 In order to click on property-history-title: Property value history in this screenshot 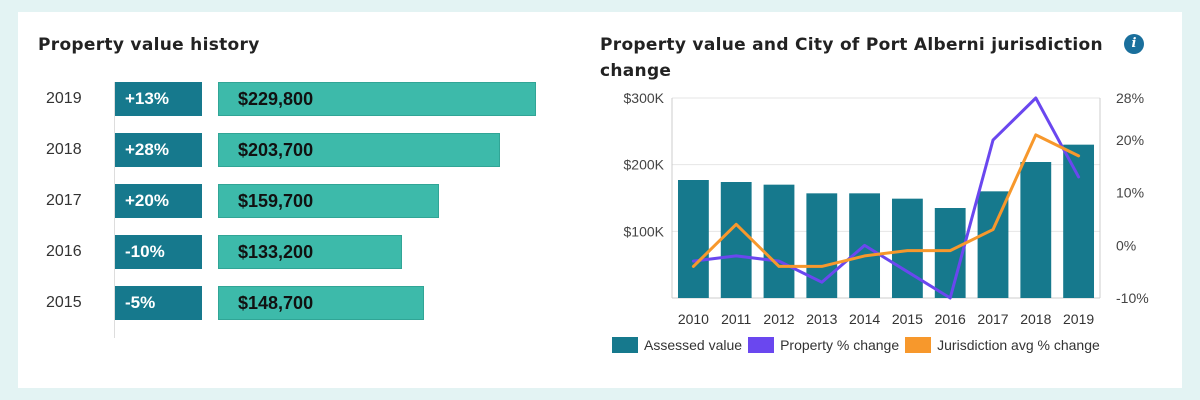, I will do `click(149, 45)`.